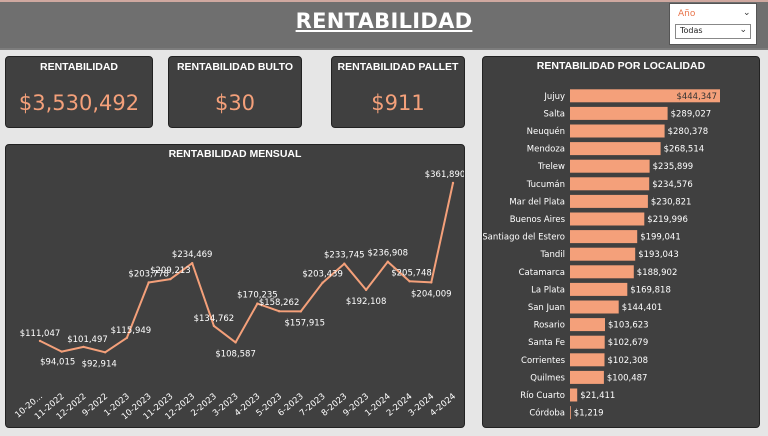  What do you see at coordinates (696, 97) in the screenshot?
I see `data-label: $444,347` at bounding box center [696, 97].